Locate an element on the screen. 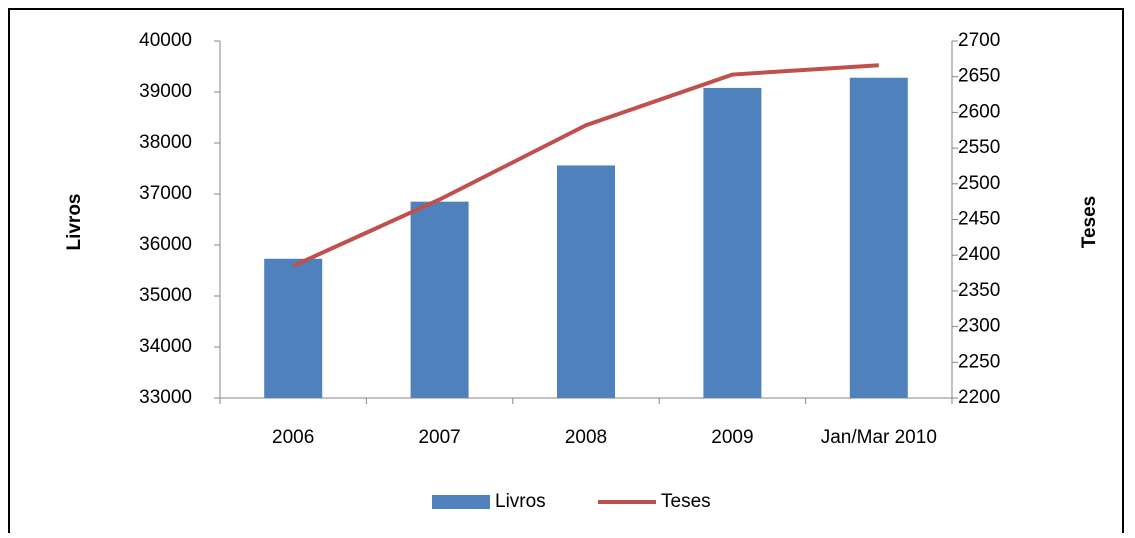 Image resolution: width=1135 pixels, height=538 pixels. y2-tick-label: 2650 is located at coordinates (979, 76).